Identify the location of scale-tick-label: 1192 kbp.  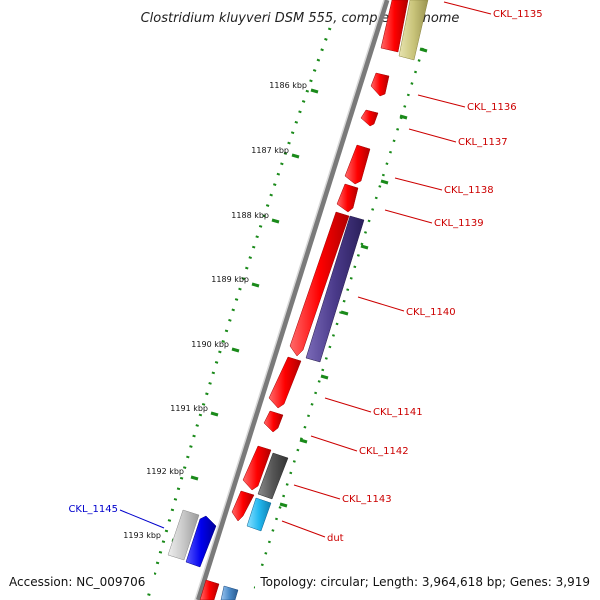
(165, 471).